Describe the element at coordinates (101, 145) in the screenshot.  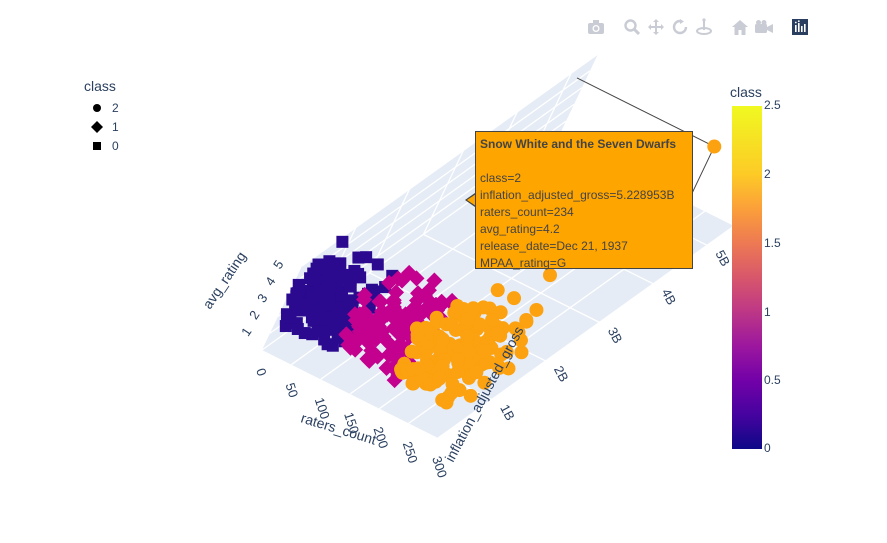
I see `legend-item-0: 0` at that location.